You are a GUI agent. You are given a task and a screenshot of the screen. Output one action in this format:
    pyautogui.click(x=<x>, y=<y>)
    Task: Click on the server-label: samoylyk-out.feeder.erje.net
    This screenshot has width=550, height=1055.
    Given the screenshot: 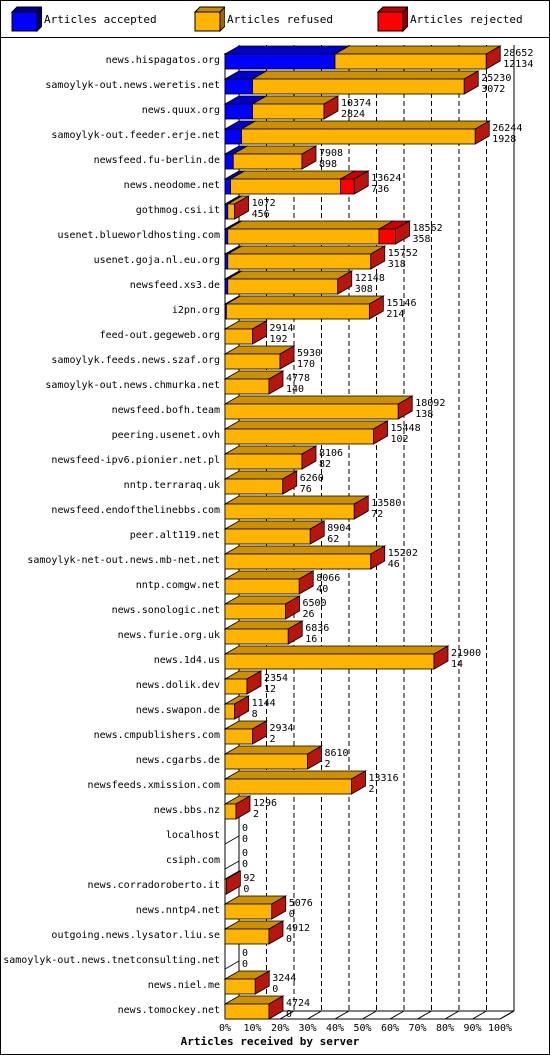 What is the action you would take?
    pyautogui.click(x=135, y=135)
    